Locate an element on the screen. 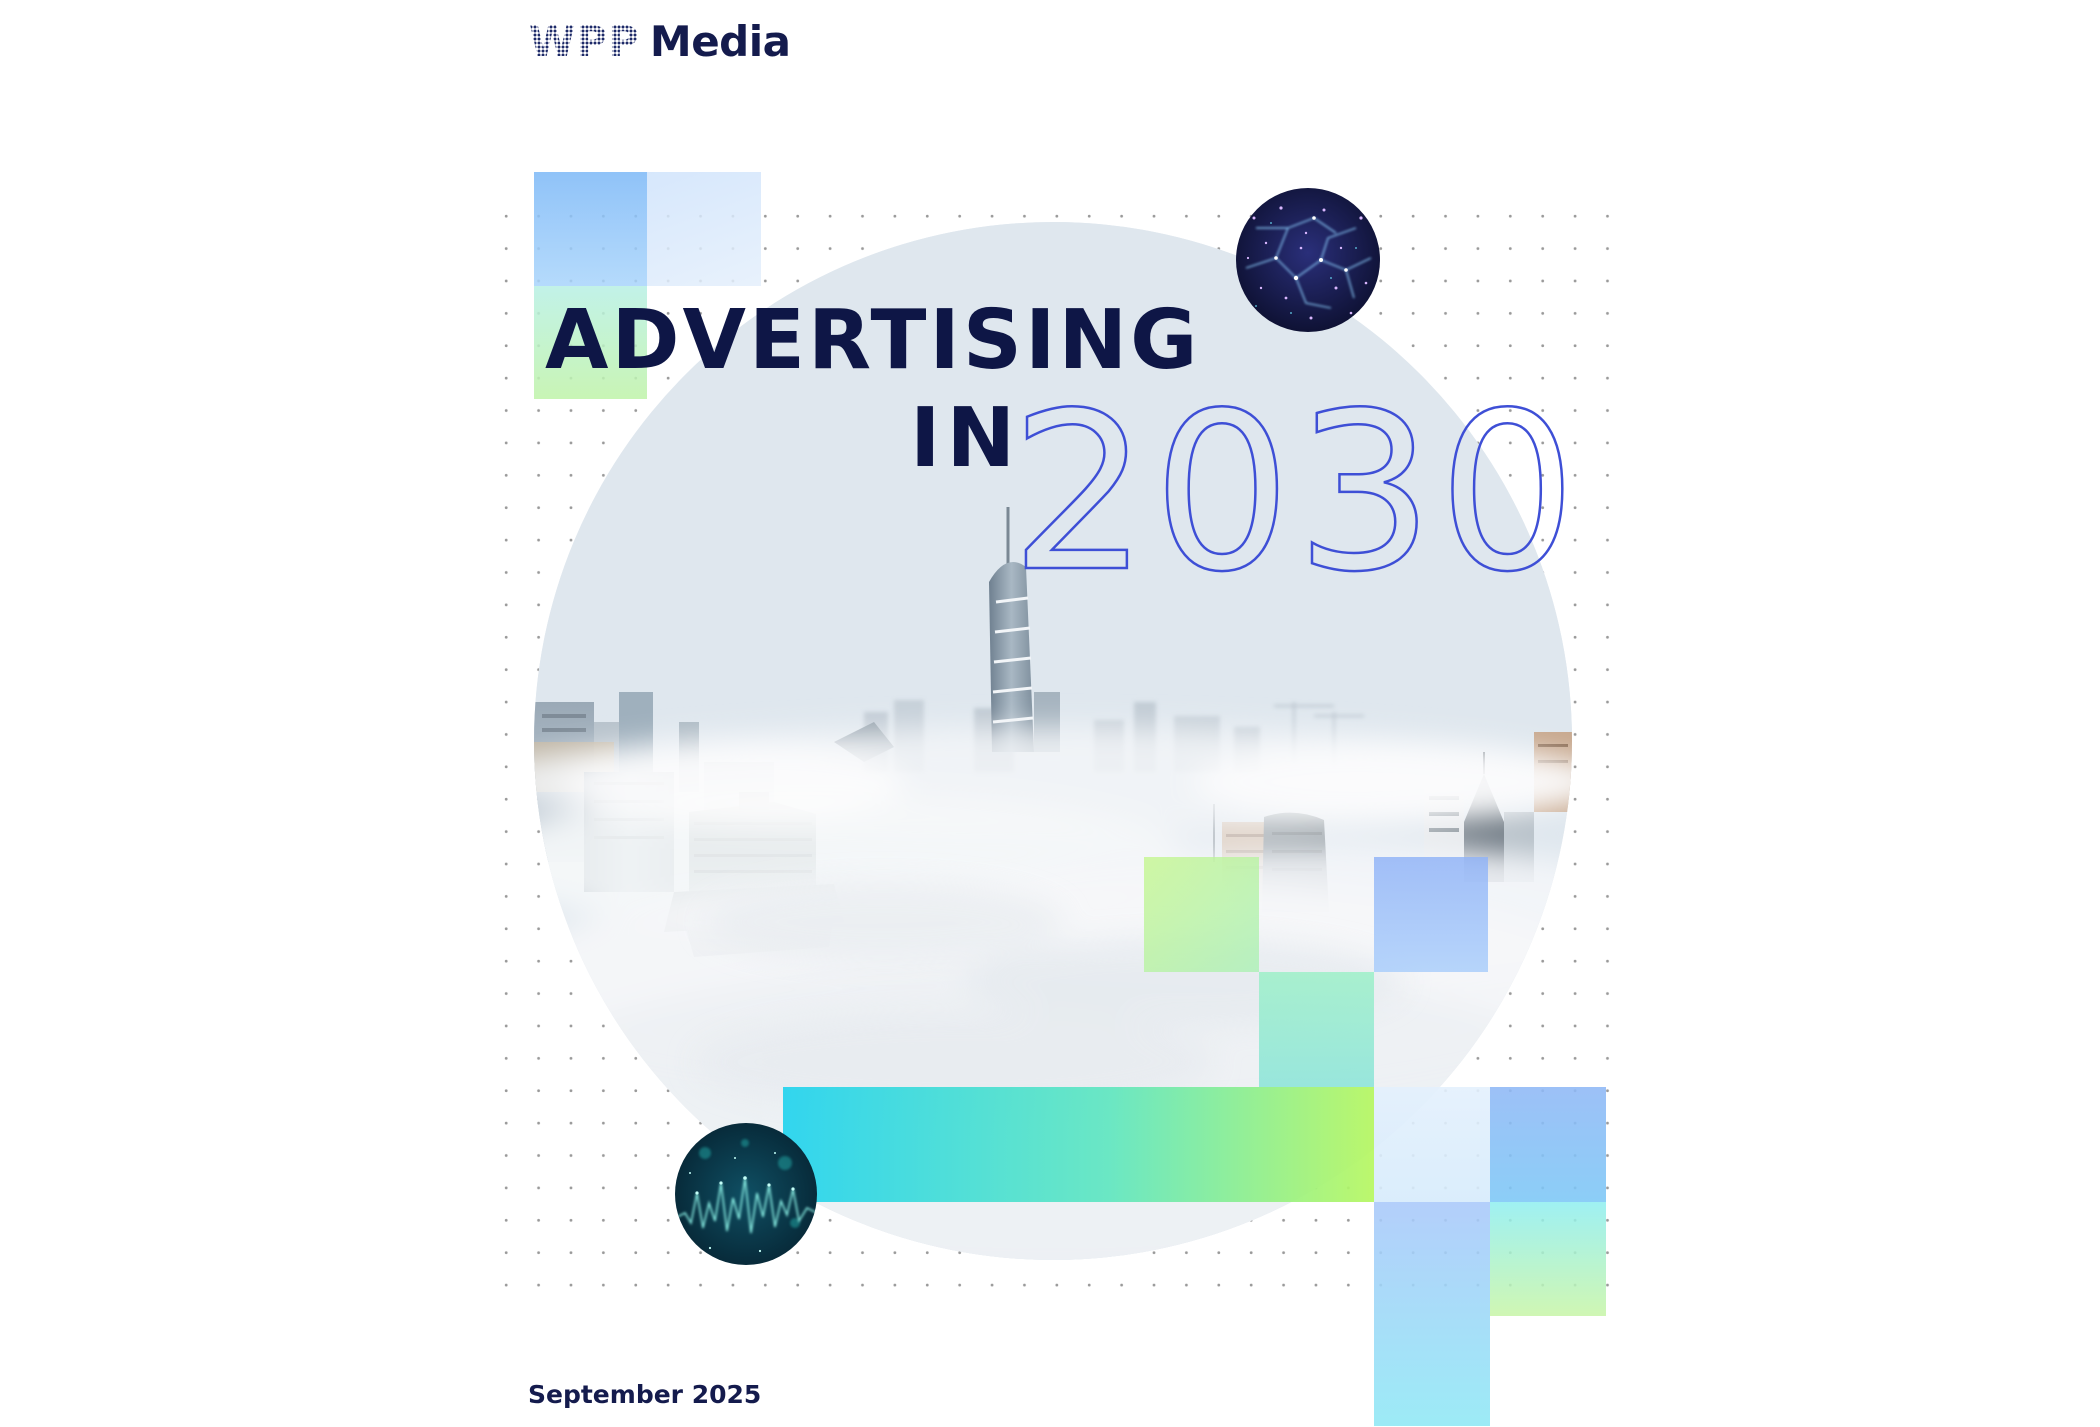  digital-waveform-particles-image is located at coordinates (746, 1194).